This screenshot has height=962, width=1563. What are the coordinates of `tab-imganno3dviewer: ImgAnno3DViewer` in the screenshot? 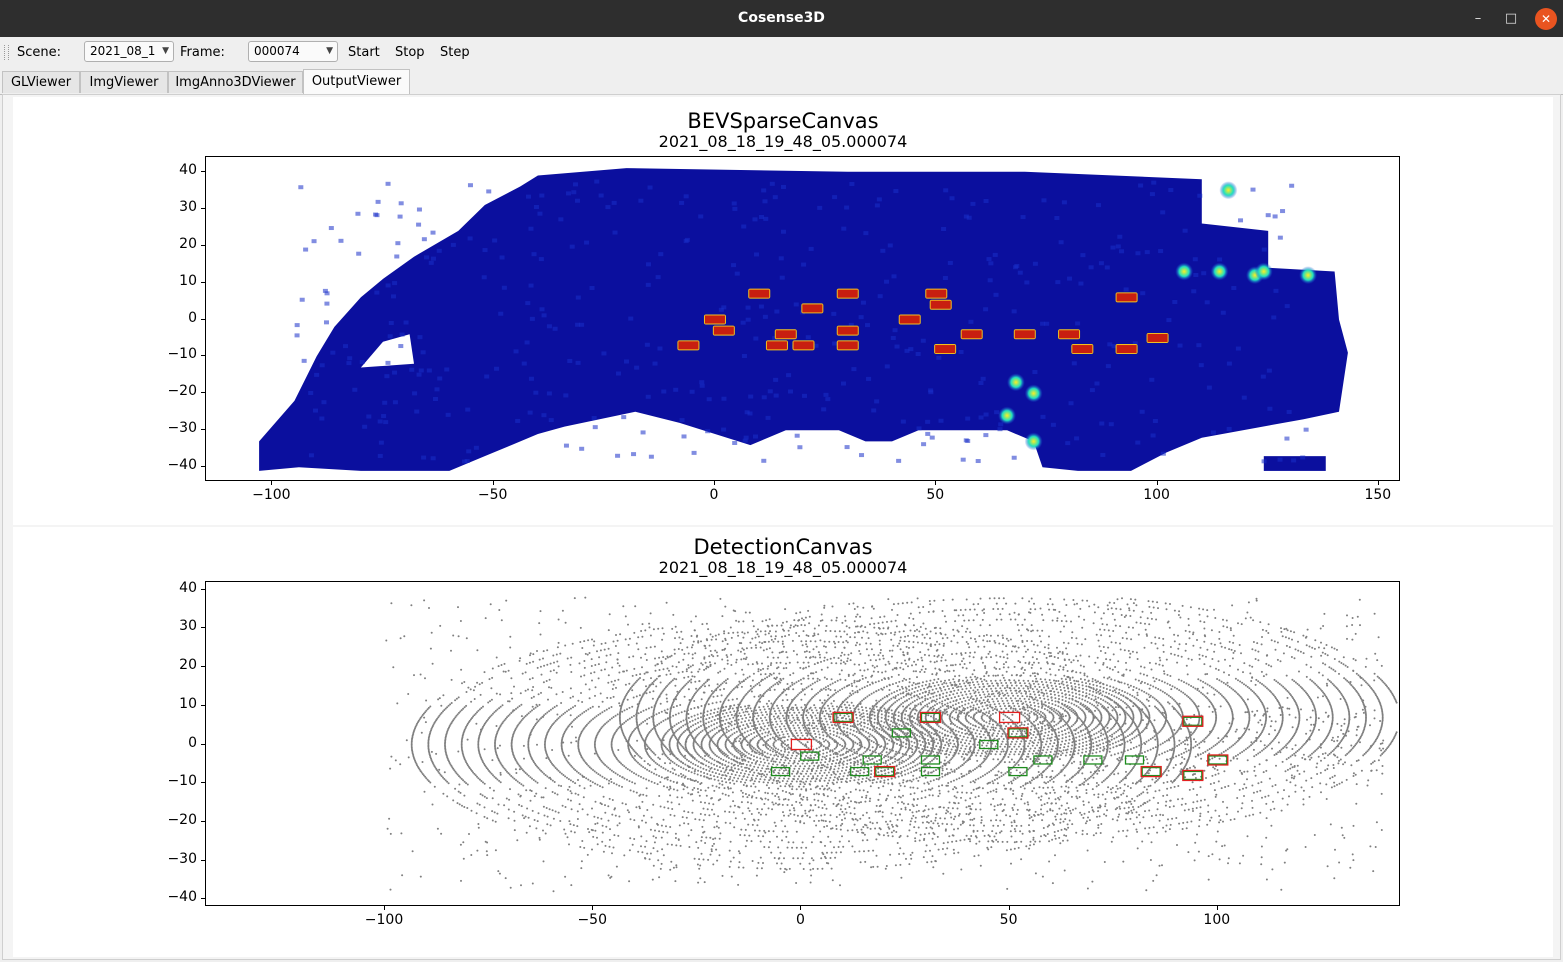 It's located at (235, 82).